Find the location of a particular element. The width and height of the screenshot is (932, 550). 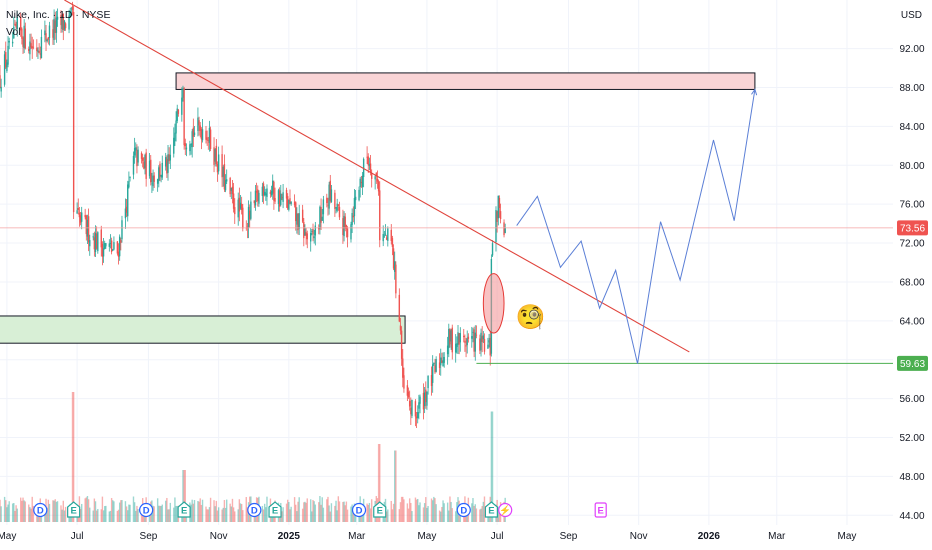

dividend-marker-circle is located at coordinates (359, 510).